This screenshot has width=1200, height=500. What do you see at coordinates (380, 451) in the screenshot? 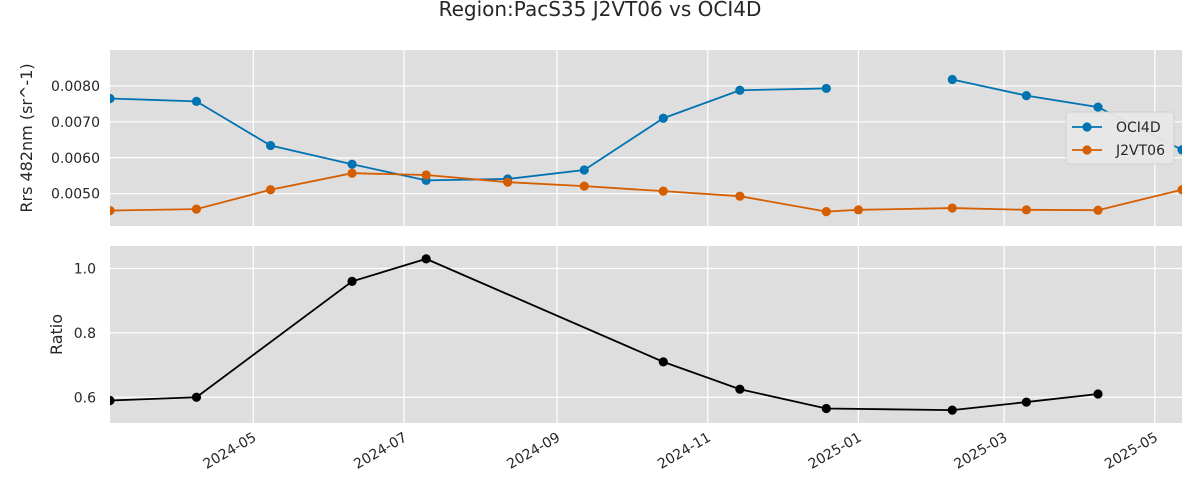
I see `x-tick-label: 2024-07` at bounding box center [380, 451].